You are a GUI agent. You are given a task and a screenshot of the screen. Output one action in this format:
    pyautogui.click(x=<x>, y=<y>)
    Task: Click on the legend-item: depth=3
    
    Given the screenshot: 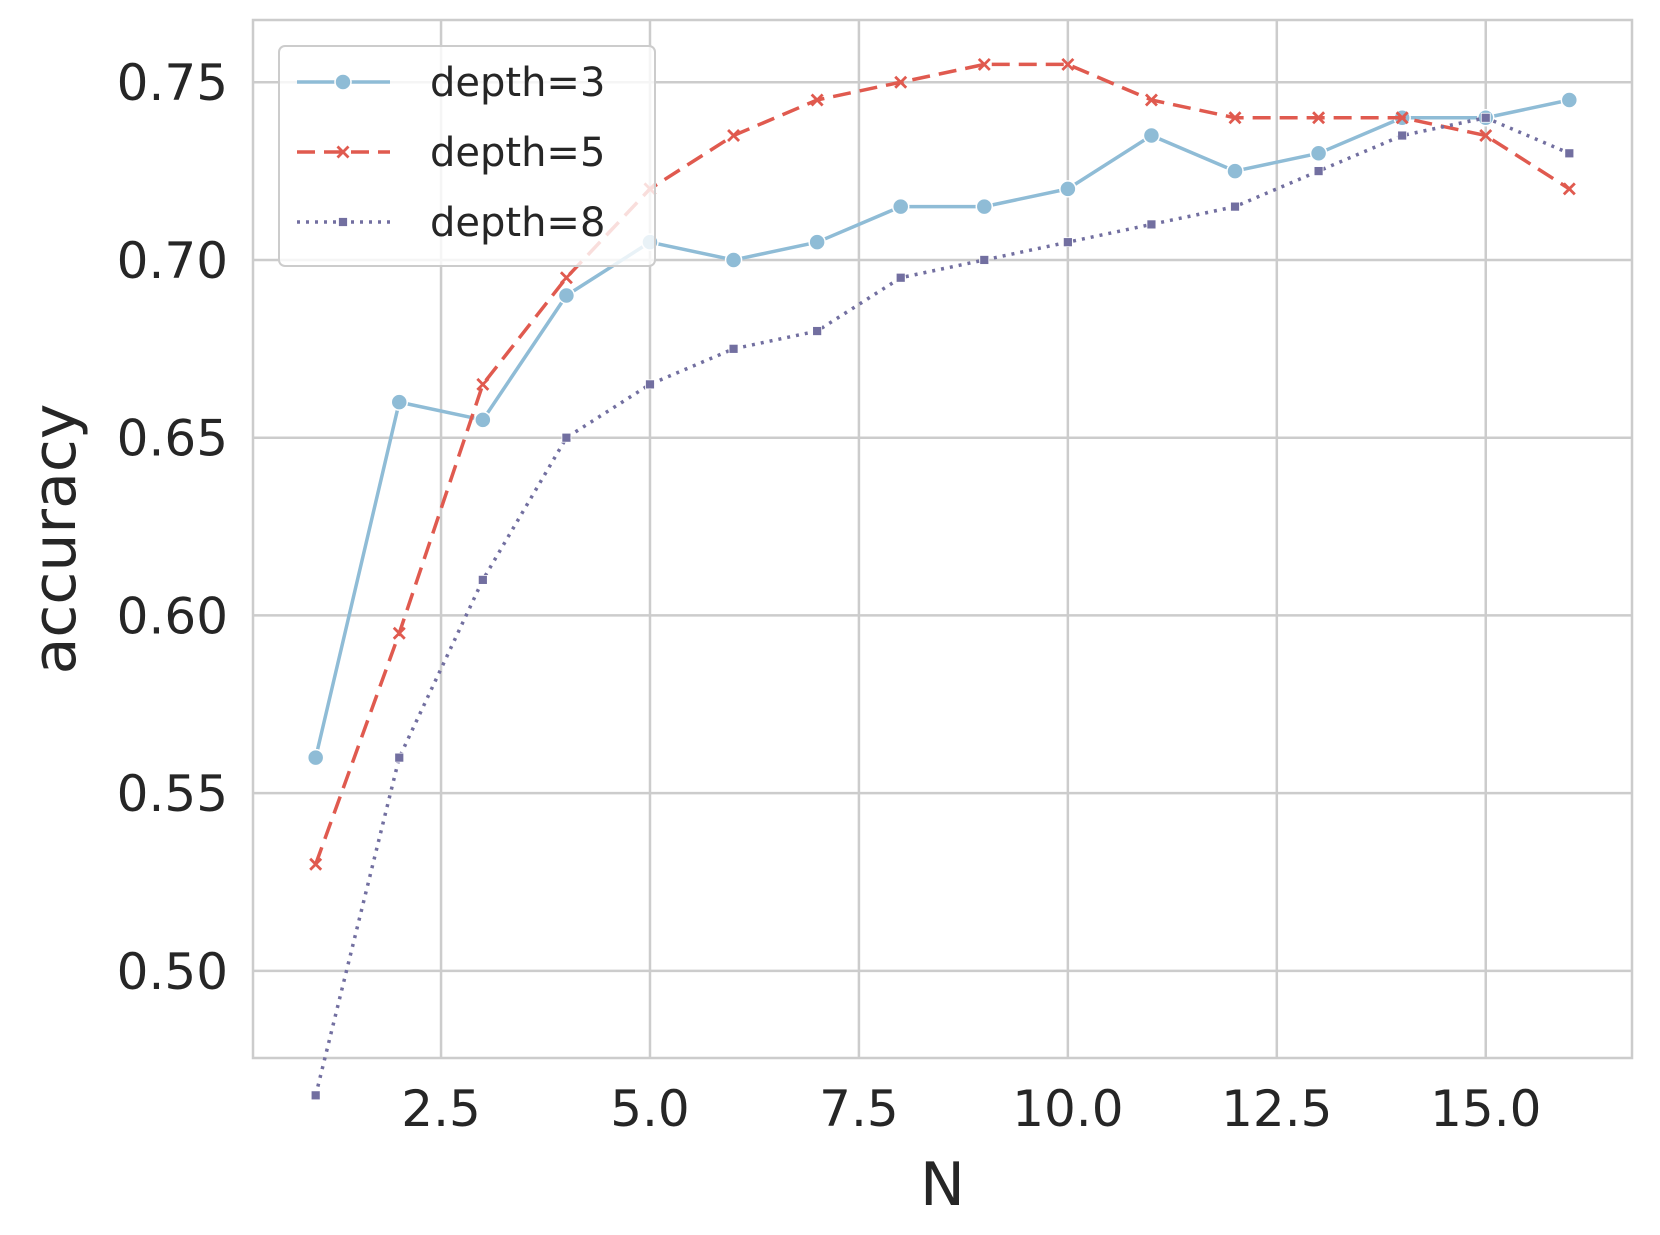 What is the action you would take?
    pyautogui.click(x=451, y=83)
    